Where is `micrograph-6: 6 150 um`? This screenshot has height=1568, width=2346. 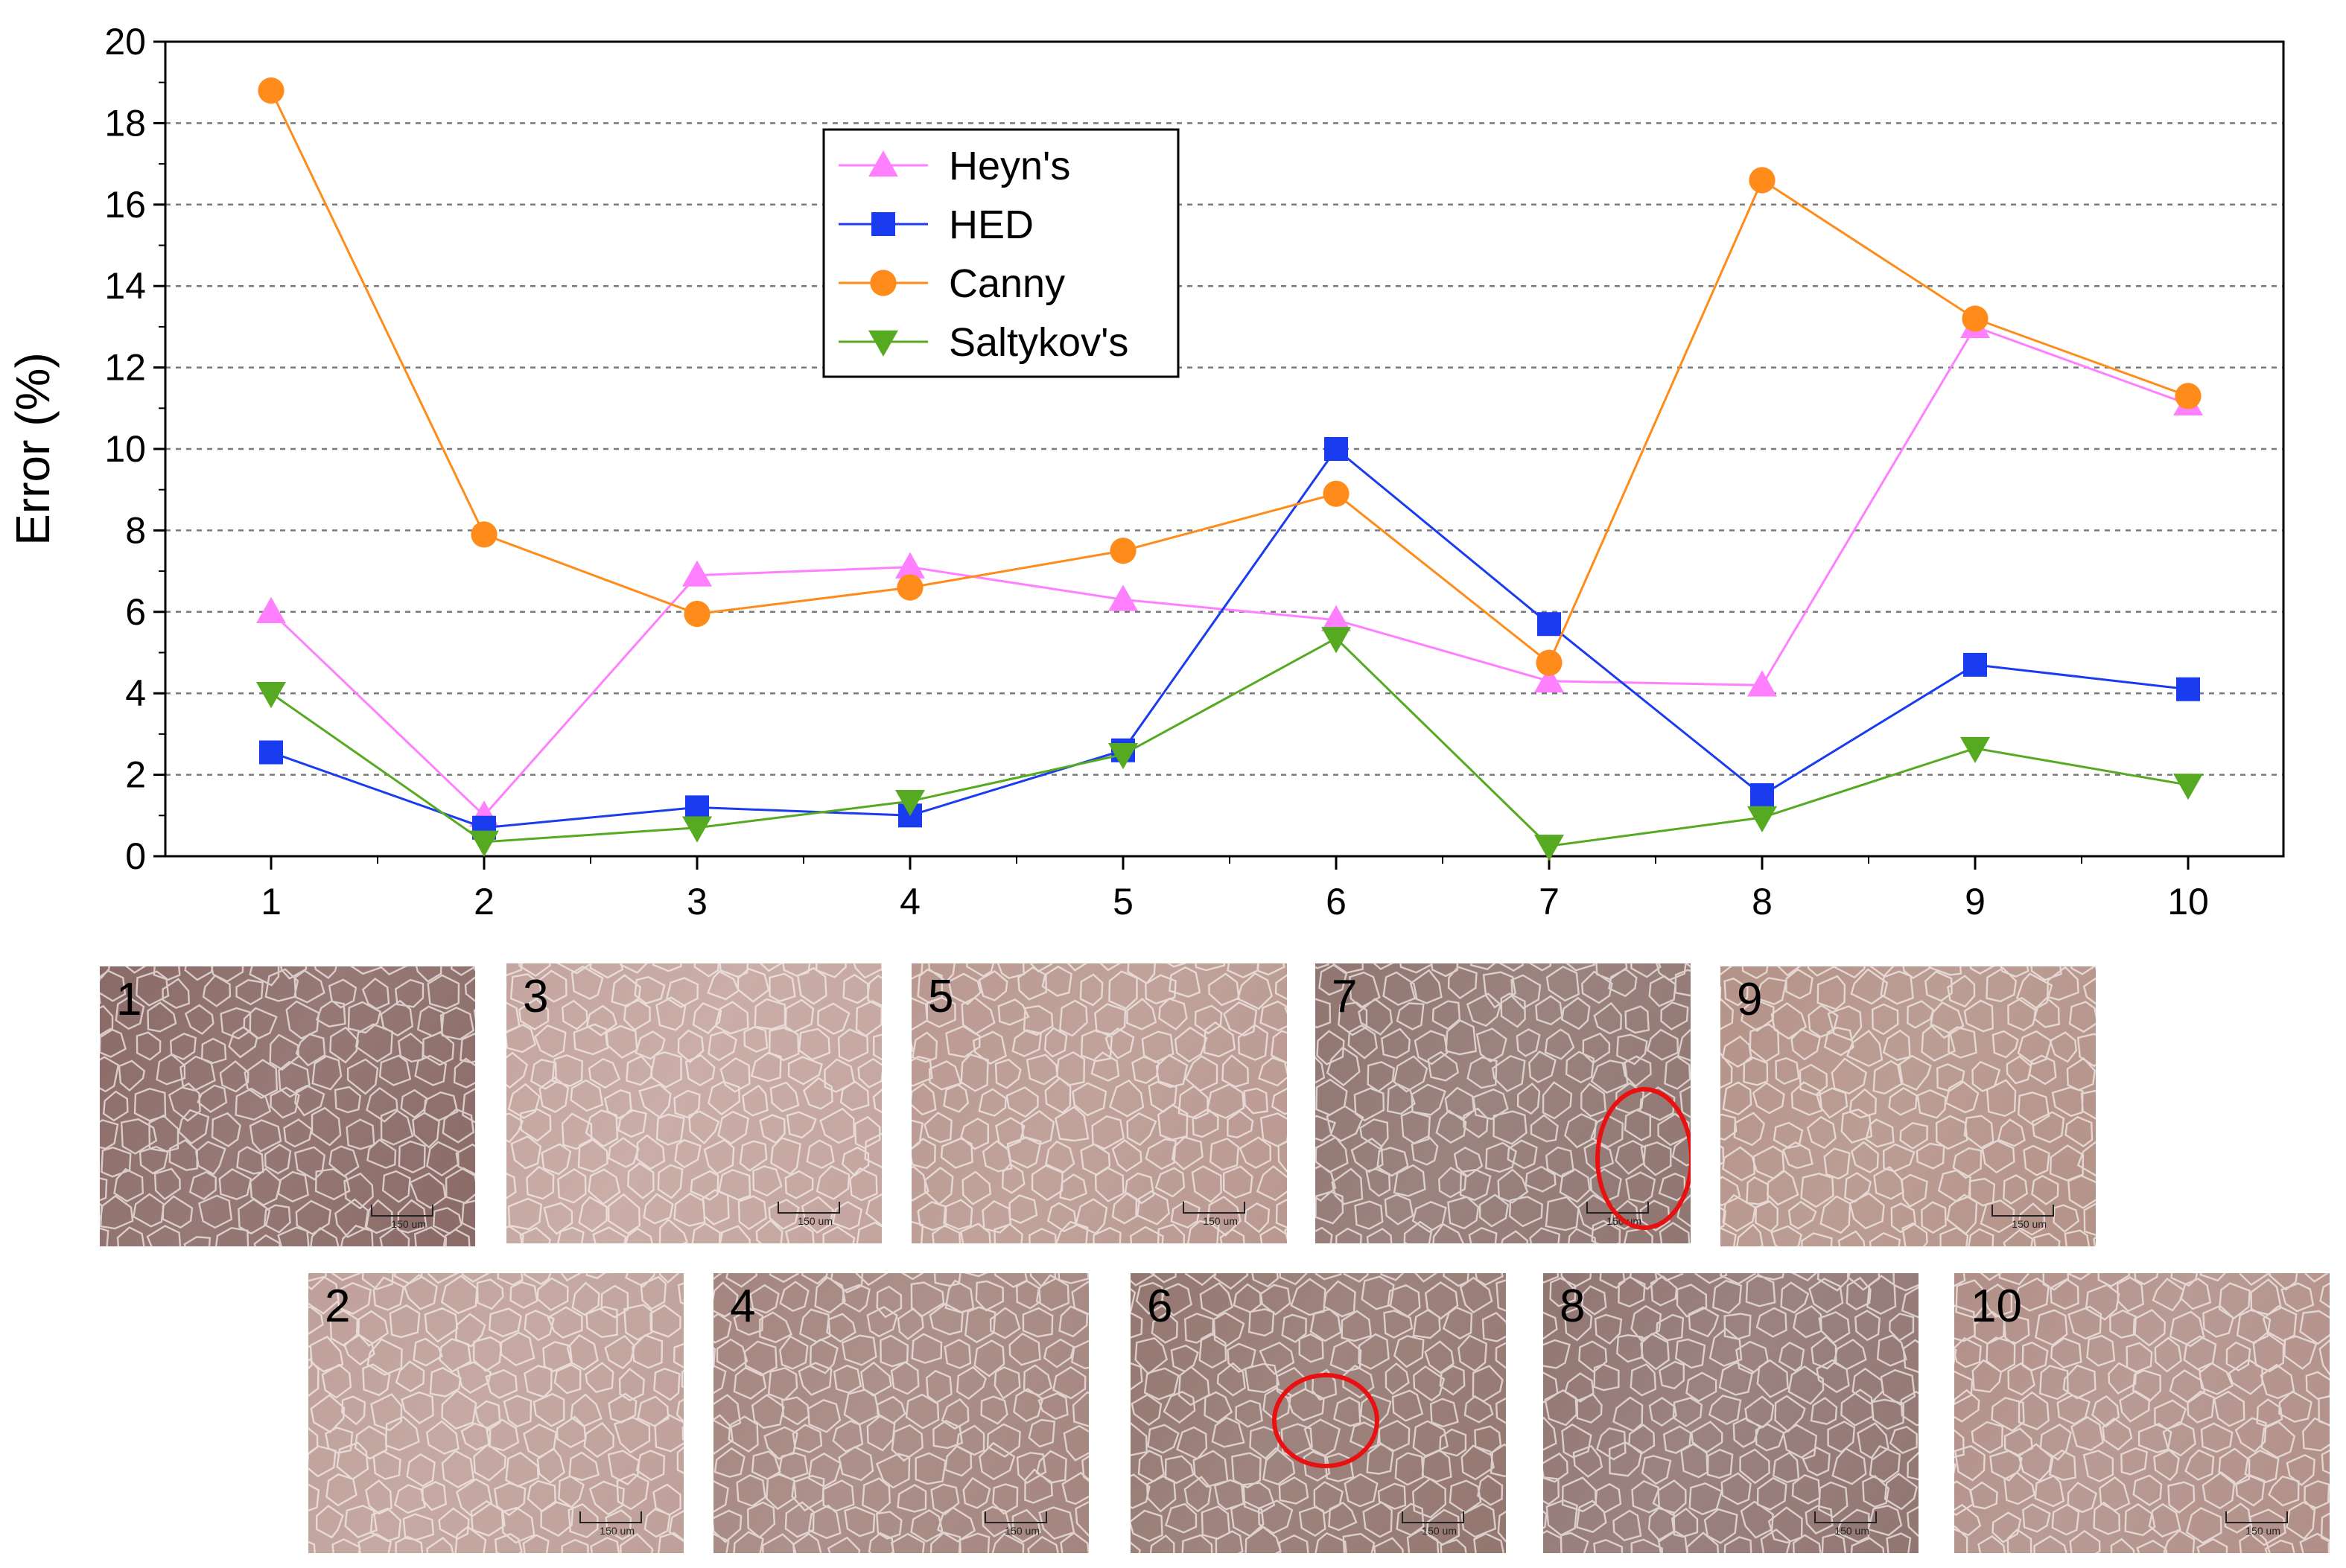 micrograph-6: 6 150 um is located at coordinates (1318, 1413).